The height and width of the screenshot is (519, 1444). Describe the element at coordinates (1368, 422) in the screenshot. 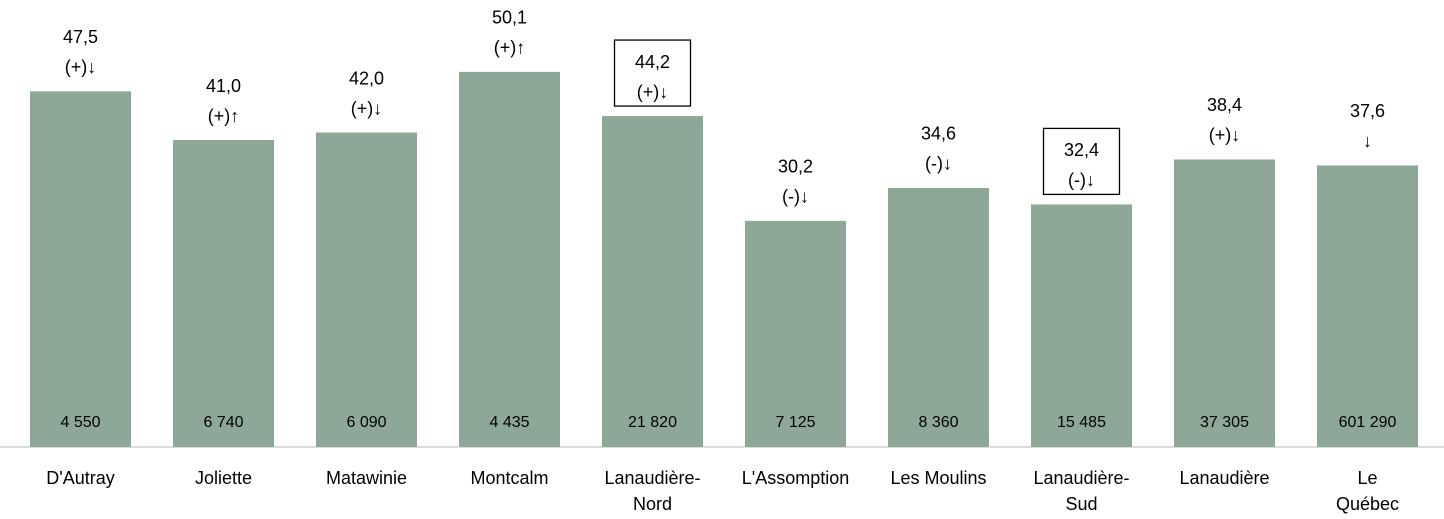

I see `count-label: 601 290` at that location.